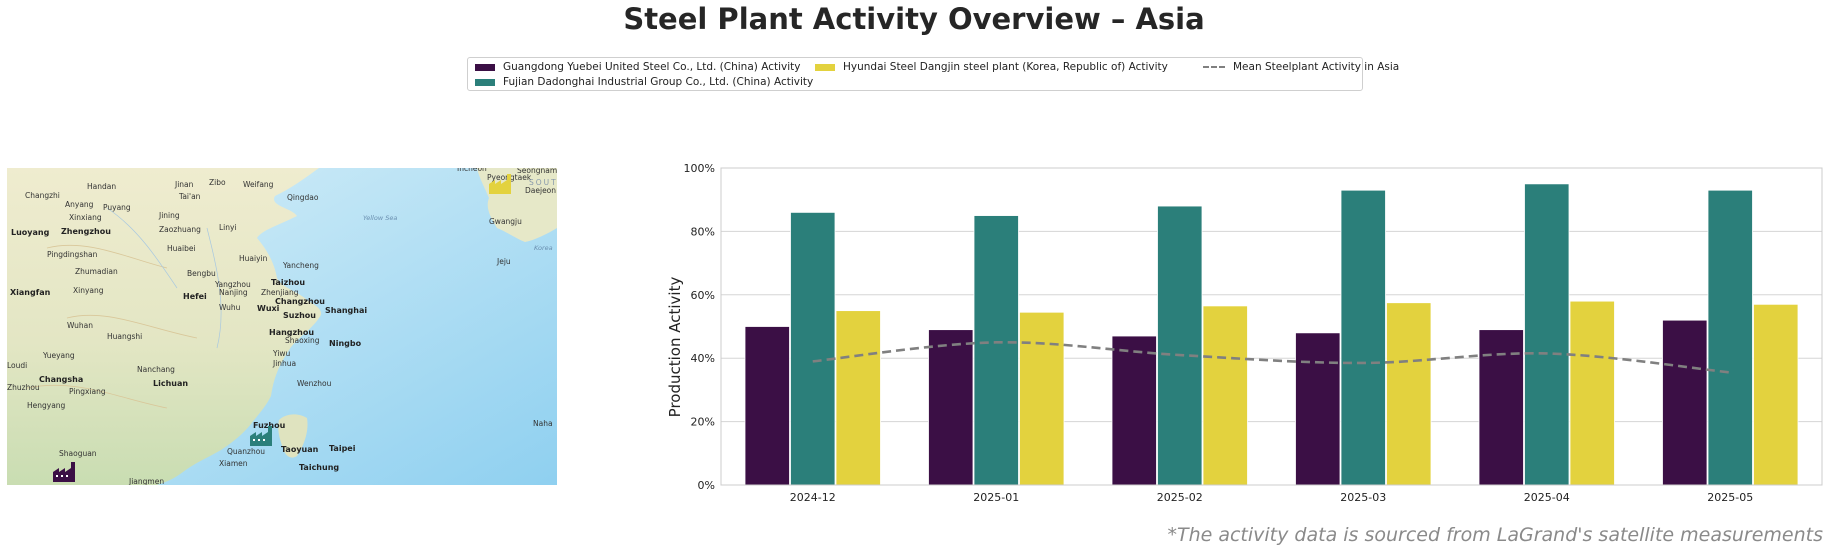 The height and width of the screenshot is (554, 1828). Describe the element at coordinates (184, 184) in the screenshot. I see `svg-text: Jinan` at that location.